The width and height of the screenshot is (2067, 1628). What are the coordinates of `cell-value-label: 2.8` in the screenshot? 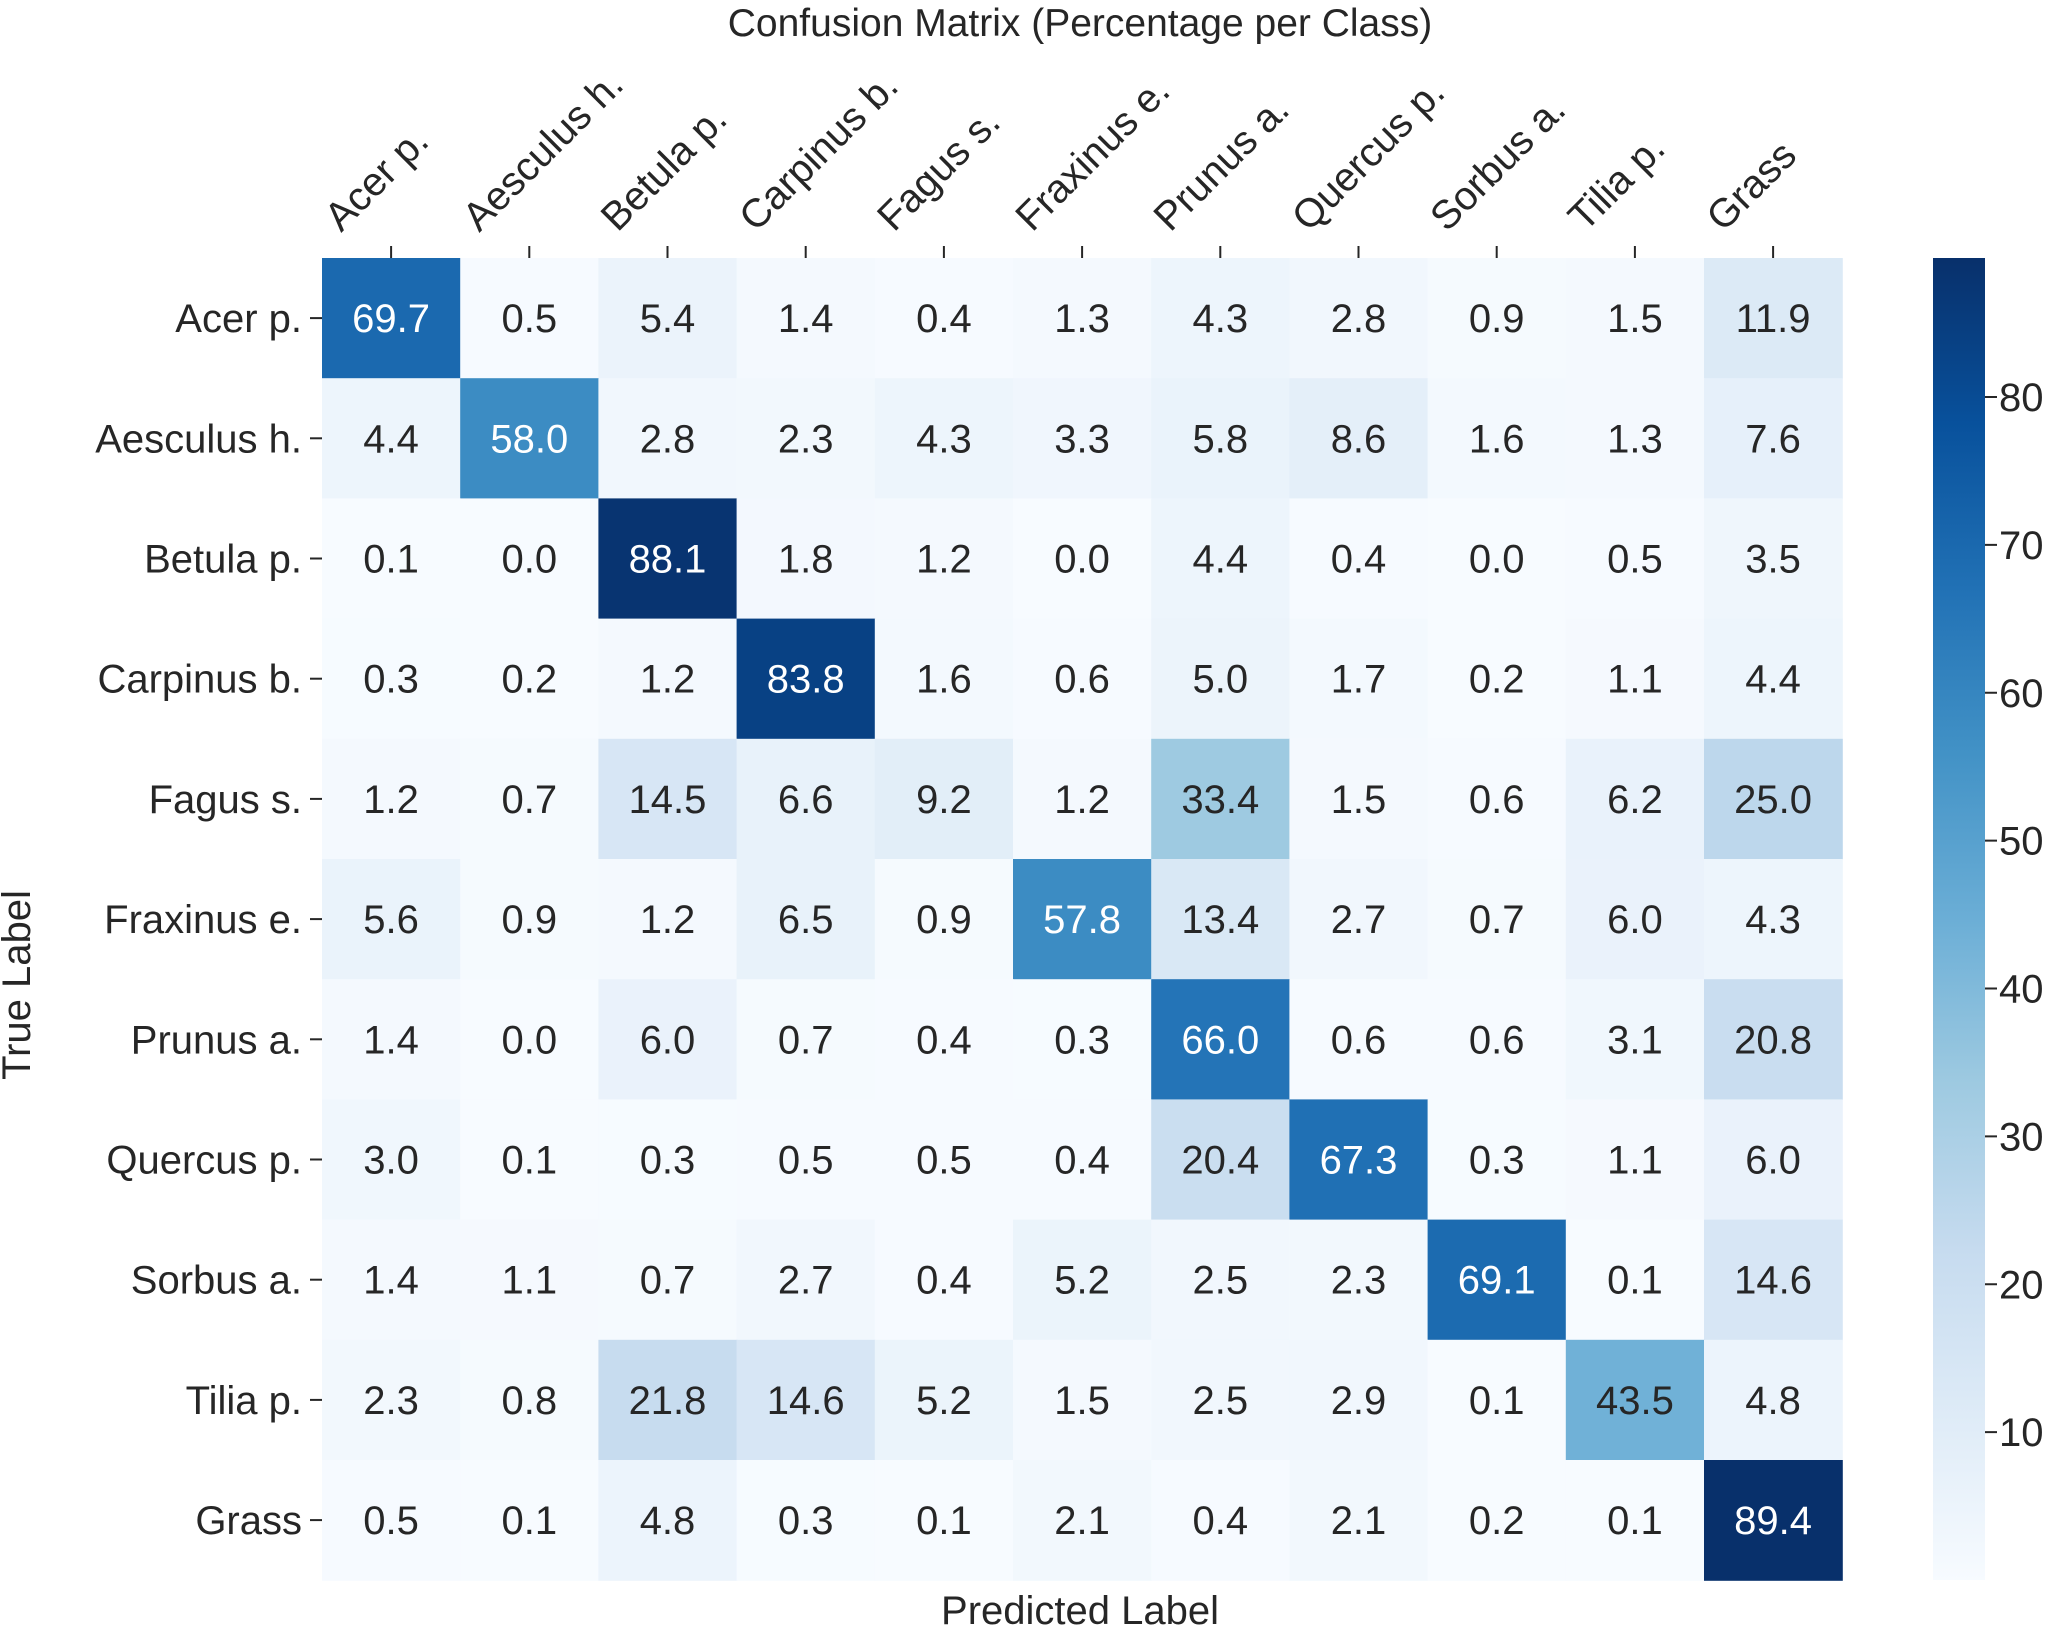 It's located at (668, 439).